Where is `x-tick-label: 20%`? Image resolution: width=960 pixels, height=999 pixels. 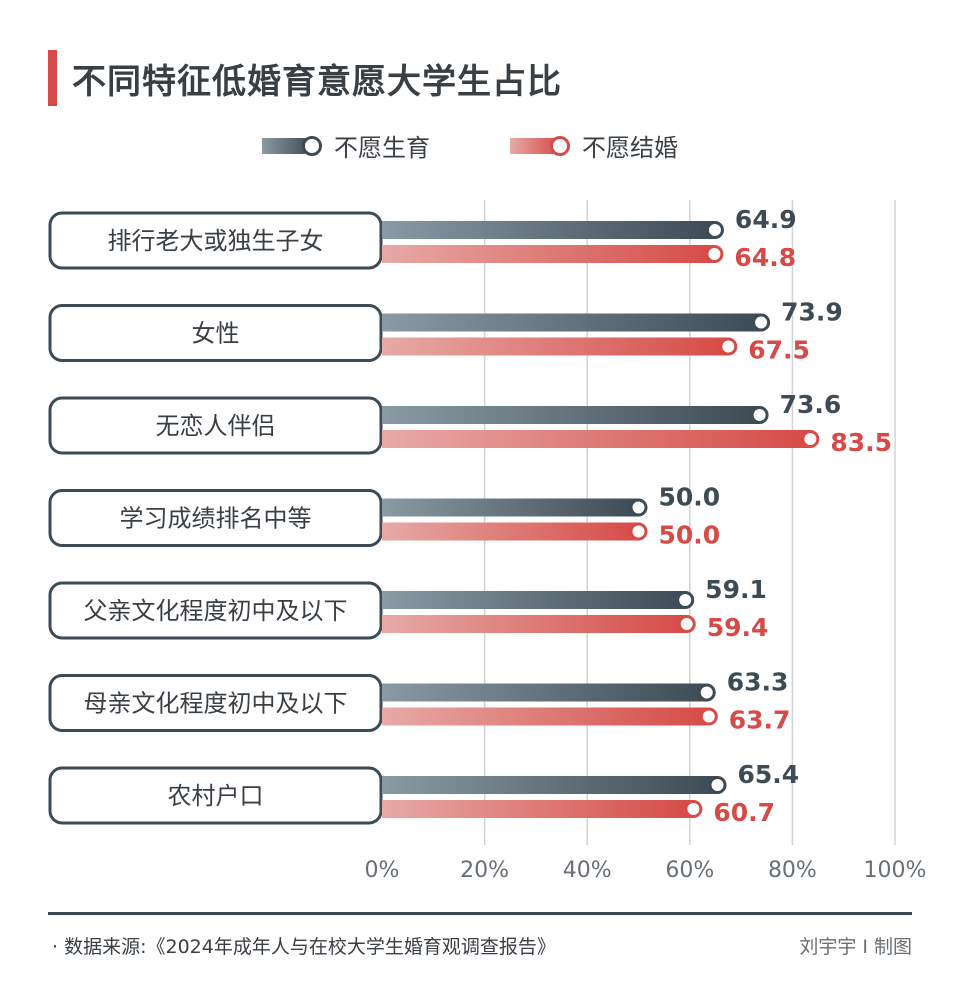 x-tick-label: 20% is located at coordinates (484, 870).